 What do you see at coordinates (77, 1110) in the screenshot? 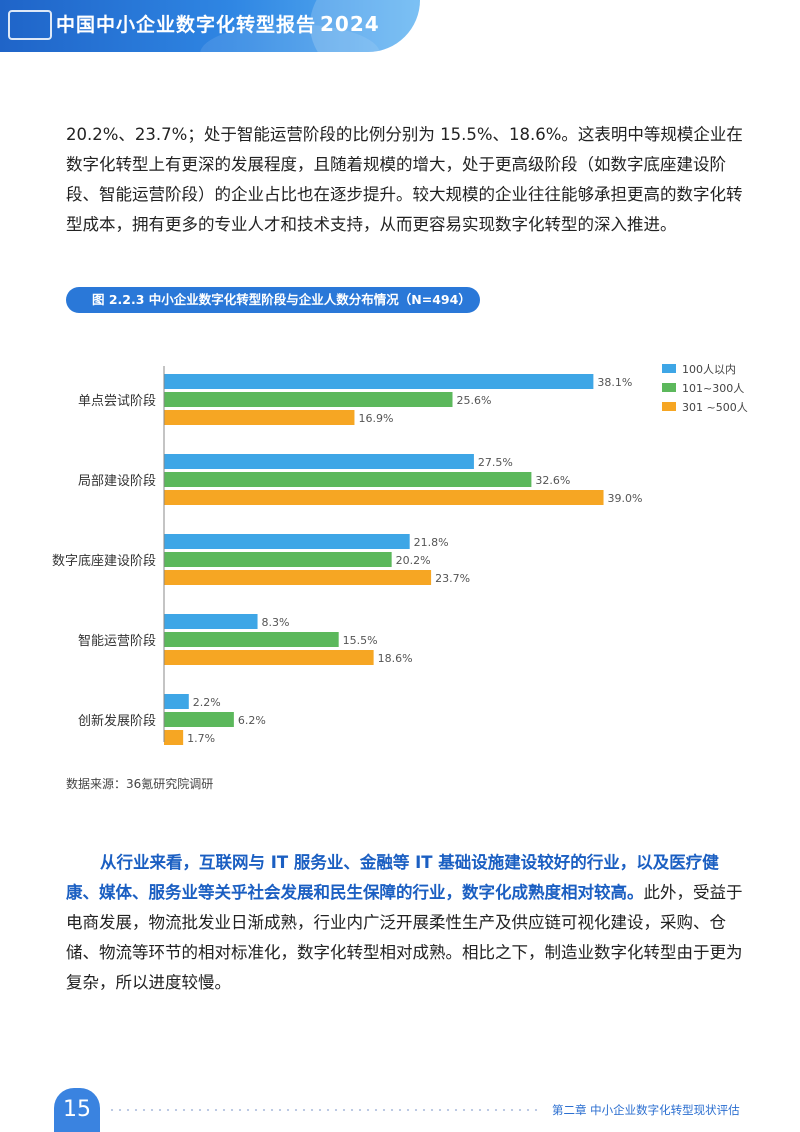
I see `page-number: 15` at bounding box center [77, 1110].